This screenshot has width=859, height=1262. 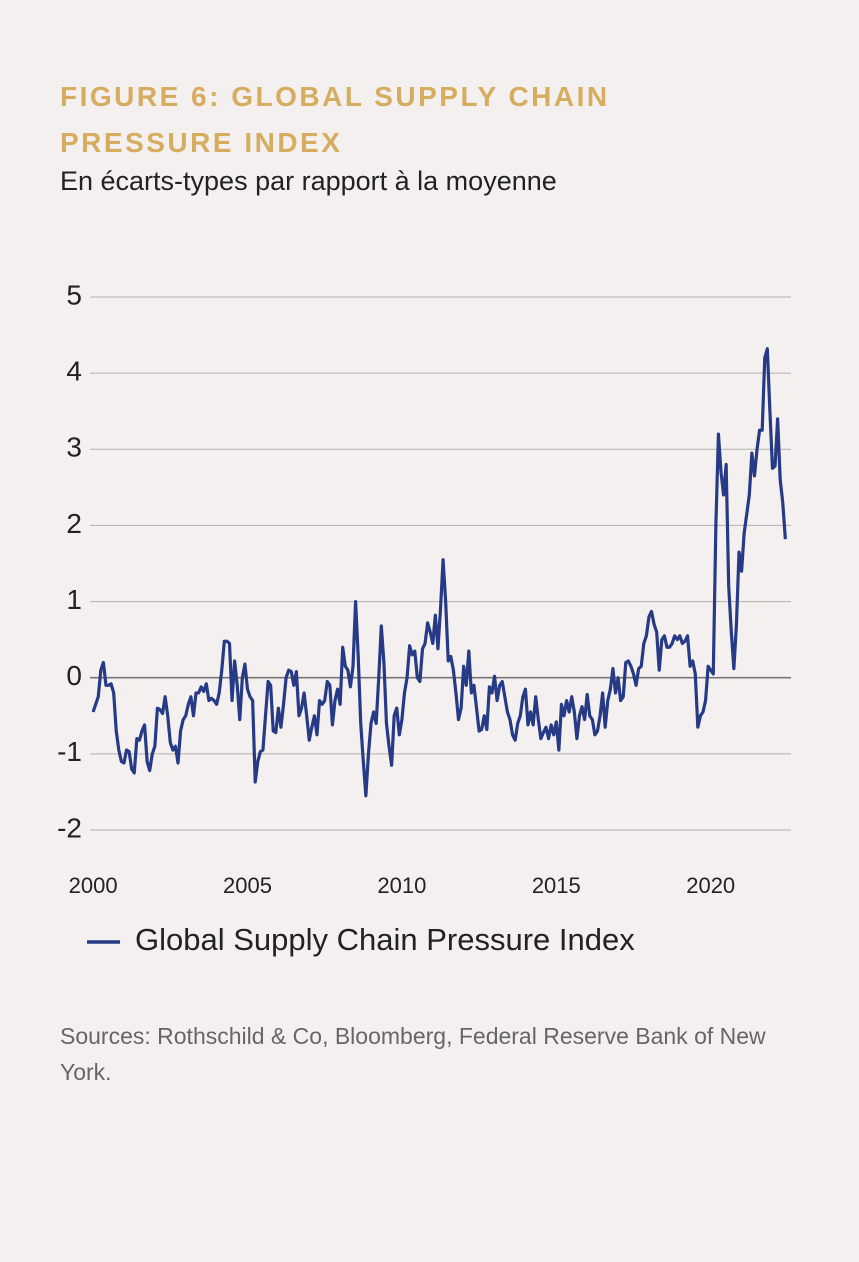 What do you see at coordinates (401, 885) in the screenshot?
I see `x-tick-label: 2010` at bounding box center [401, 885].